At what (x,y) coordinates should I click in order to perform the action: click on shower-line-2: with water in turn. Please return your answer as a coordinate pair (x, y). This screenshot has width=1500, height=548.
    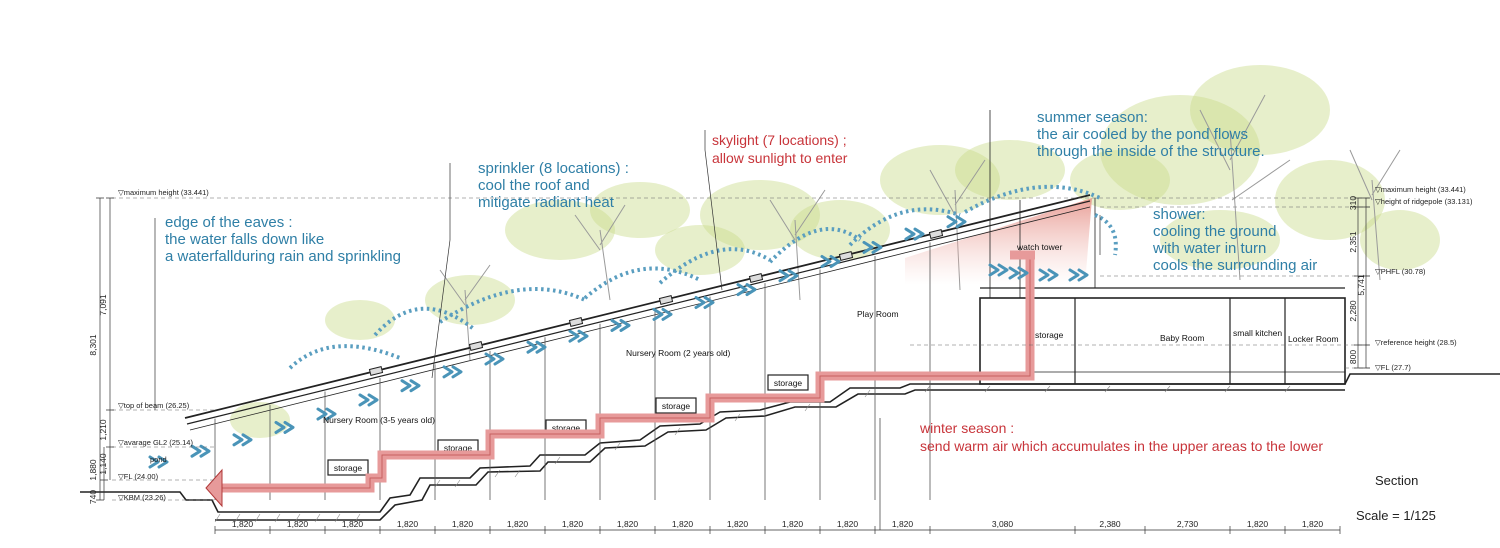
    Looking at the image, I should click on (1209, 248).